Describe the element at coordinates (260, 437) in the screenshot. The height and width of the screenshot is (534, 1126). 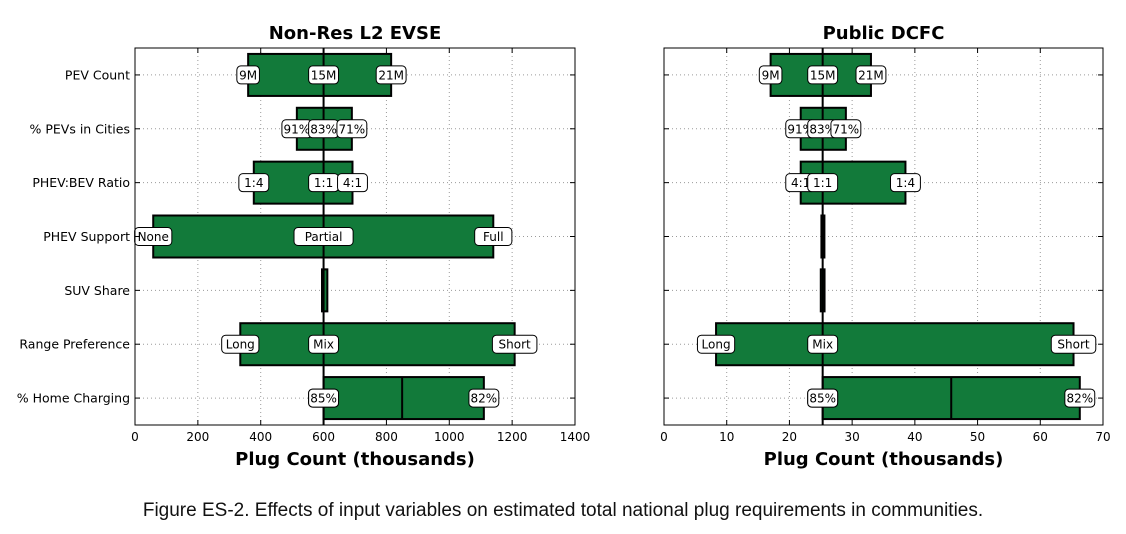
I see `x-tick-label: 400` at that location.